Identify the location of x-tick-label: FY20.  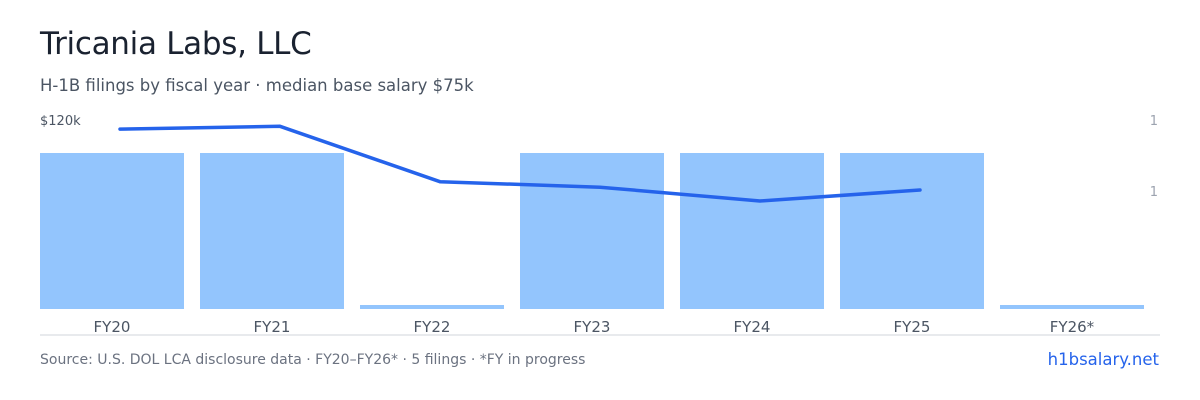
(112, 327).